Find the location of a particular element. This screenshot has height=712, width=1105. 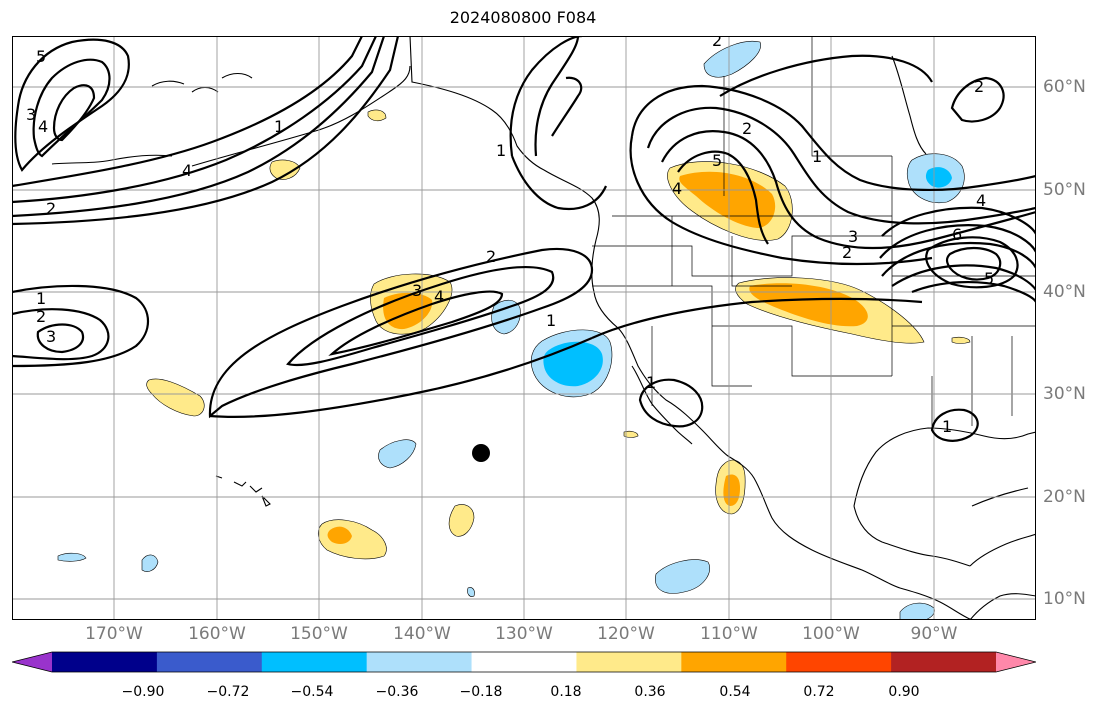

lon-tick-label: 130°W is located at coordinates (524, 634).